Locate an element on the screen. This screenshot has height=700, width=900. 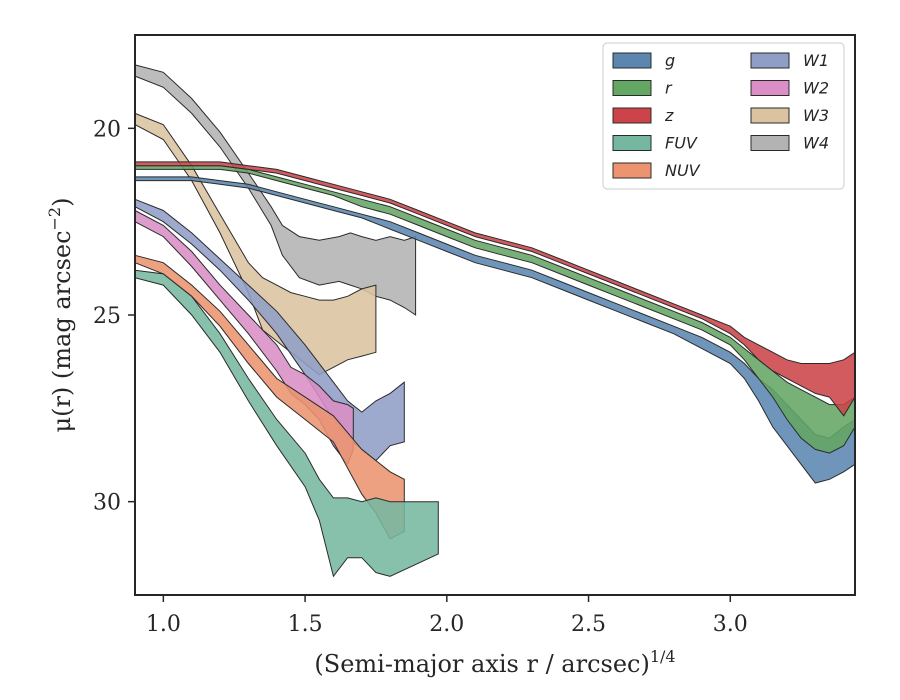
legend-label-nuv: NUV is located at coordinates (683, 170).